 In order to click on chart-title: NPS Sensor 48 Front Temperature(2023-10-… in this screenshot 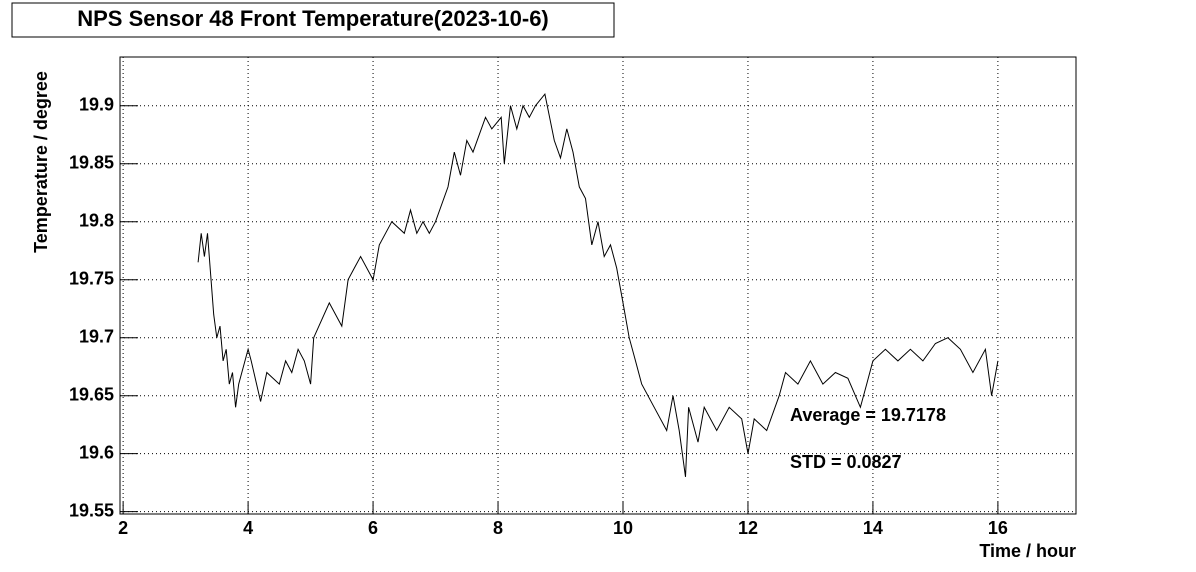, I will do `click(313, 18)`.